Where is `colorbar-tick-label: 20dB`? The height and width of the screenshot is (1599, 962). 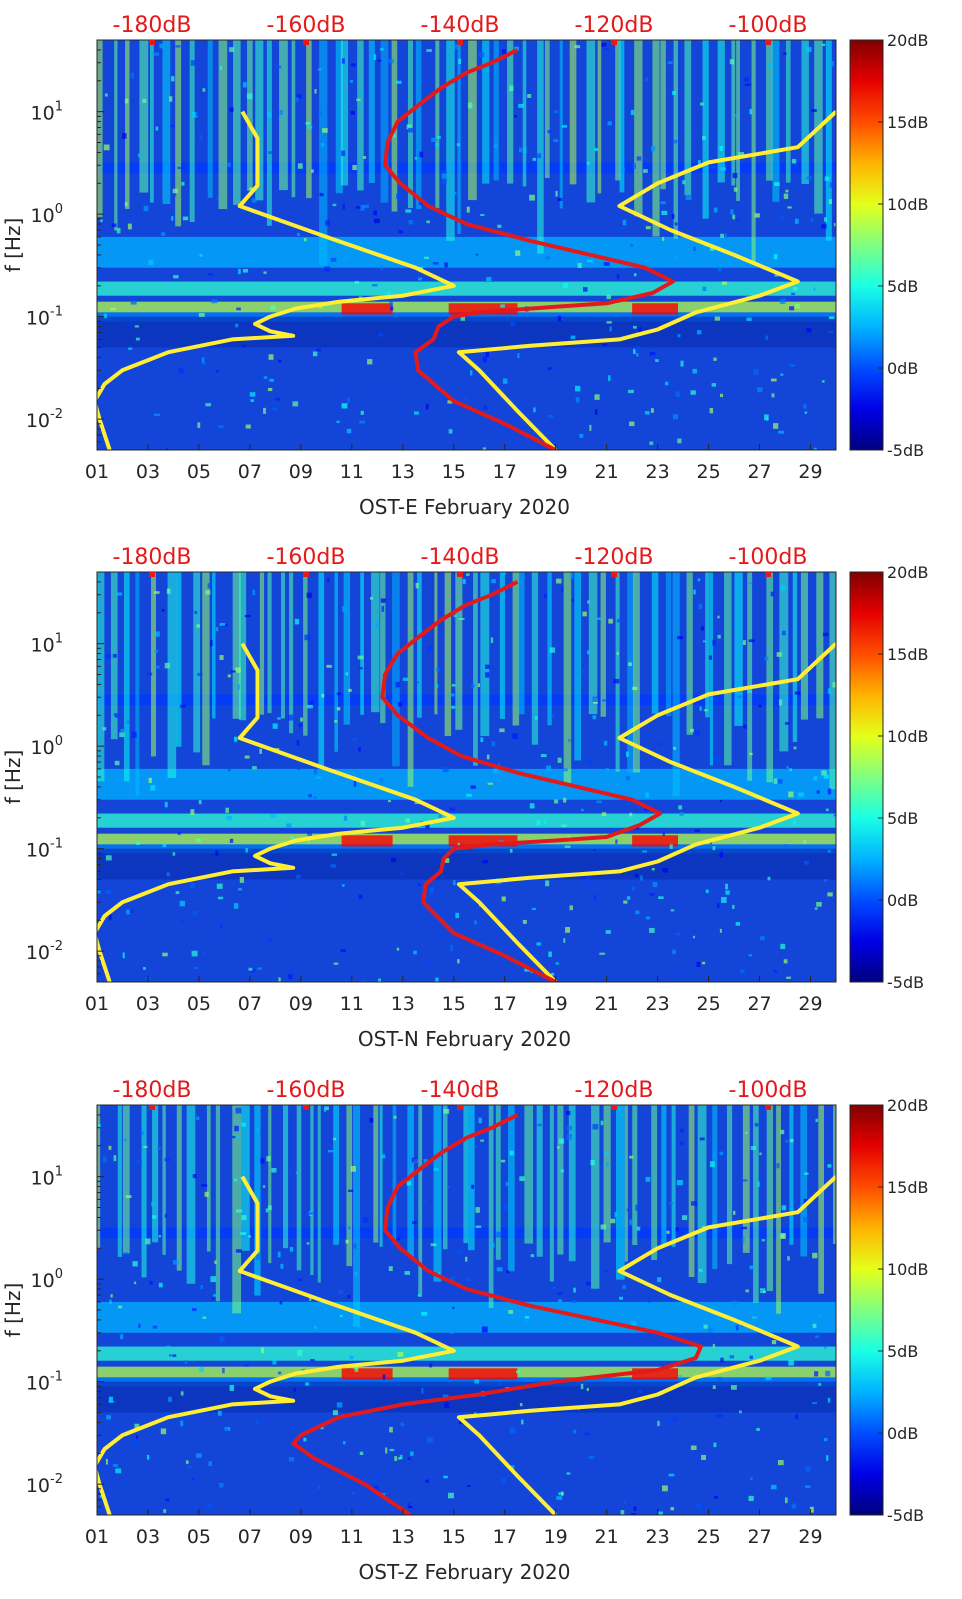 colorbar-tick-label: 20dB is located at coordinates (908, 40).